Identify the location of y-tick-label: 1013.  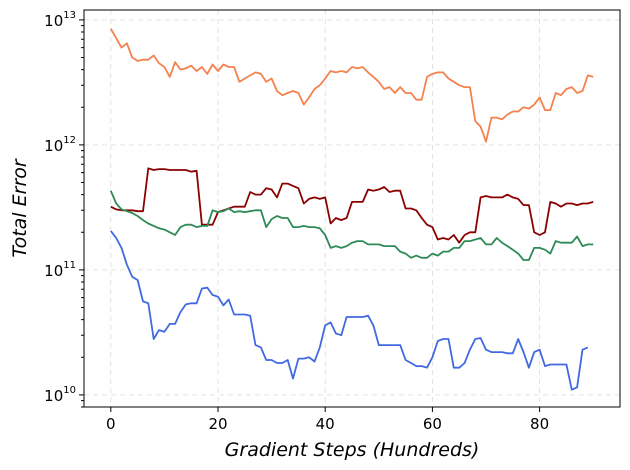
(60, 20).